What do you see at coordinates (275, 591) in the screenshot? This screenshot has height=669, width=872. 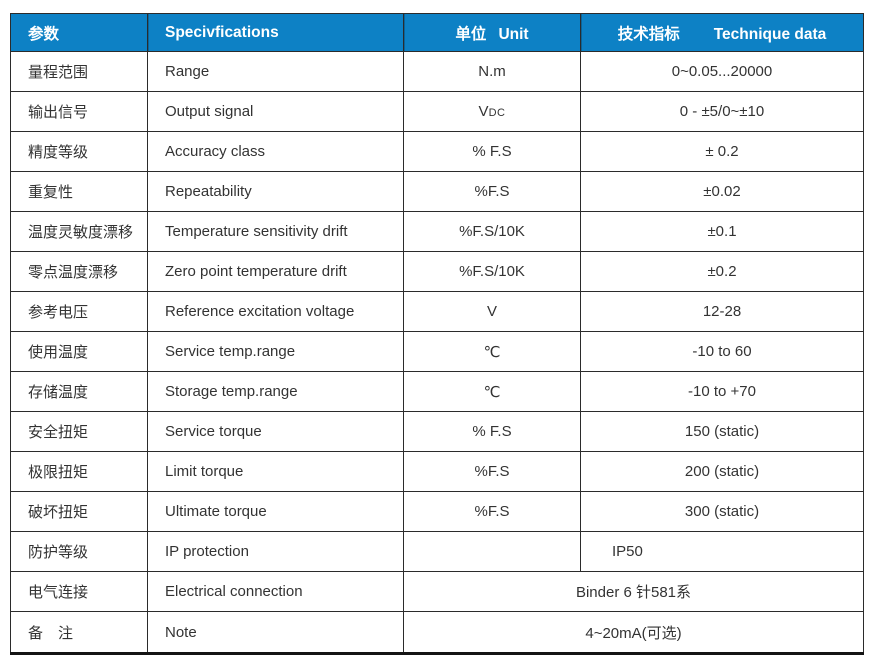 I see `param-name-en: Electrical connection` at bounding box center [275, 591].